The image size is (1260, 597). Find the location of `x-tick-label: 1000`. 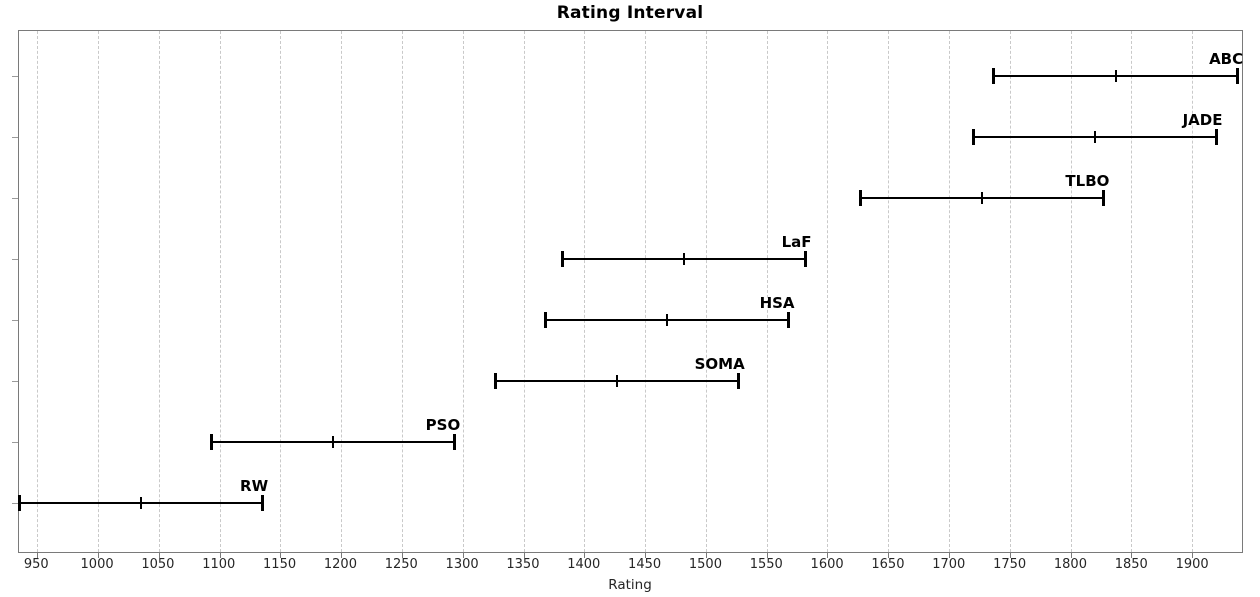

x-tick-label: 1000 is located at coordinates (97, 564).